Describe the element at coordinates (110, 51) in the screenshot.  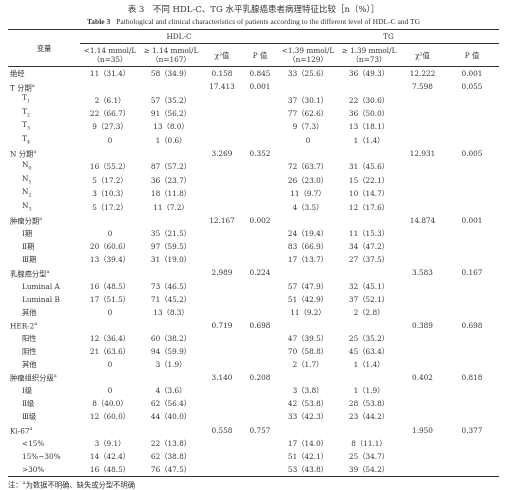
I see `column-header-line: <1.14 mmol/L` at that location.